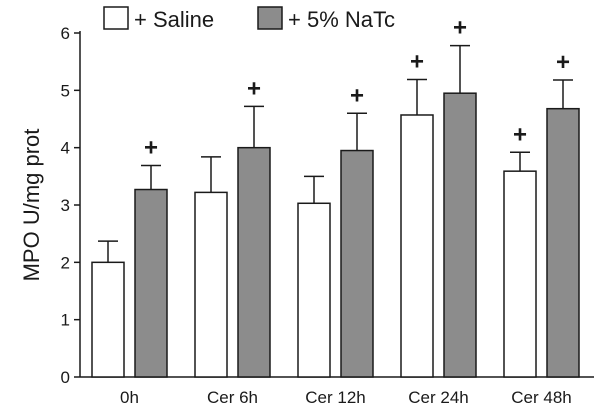  Describe the element at coordinates (129, 397) in the screenshot. I see `x-tick-label: 0h` at that location.